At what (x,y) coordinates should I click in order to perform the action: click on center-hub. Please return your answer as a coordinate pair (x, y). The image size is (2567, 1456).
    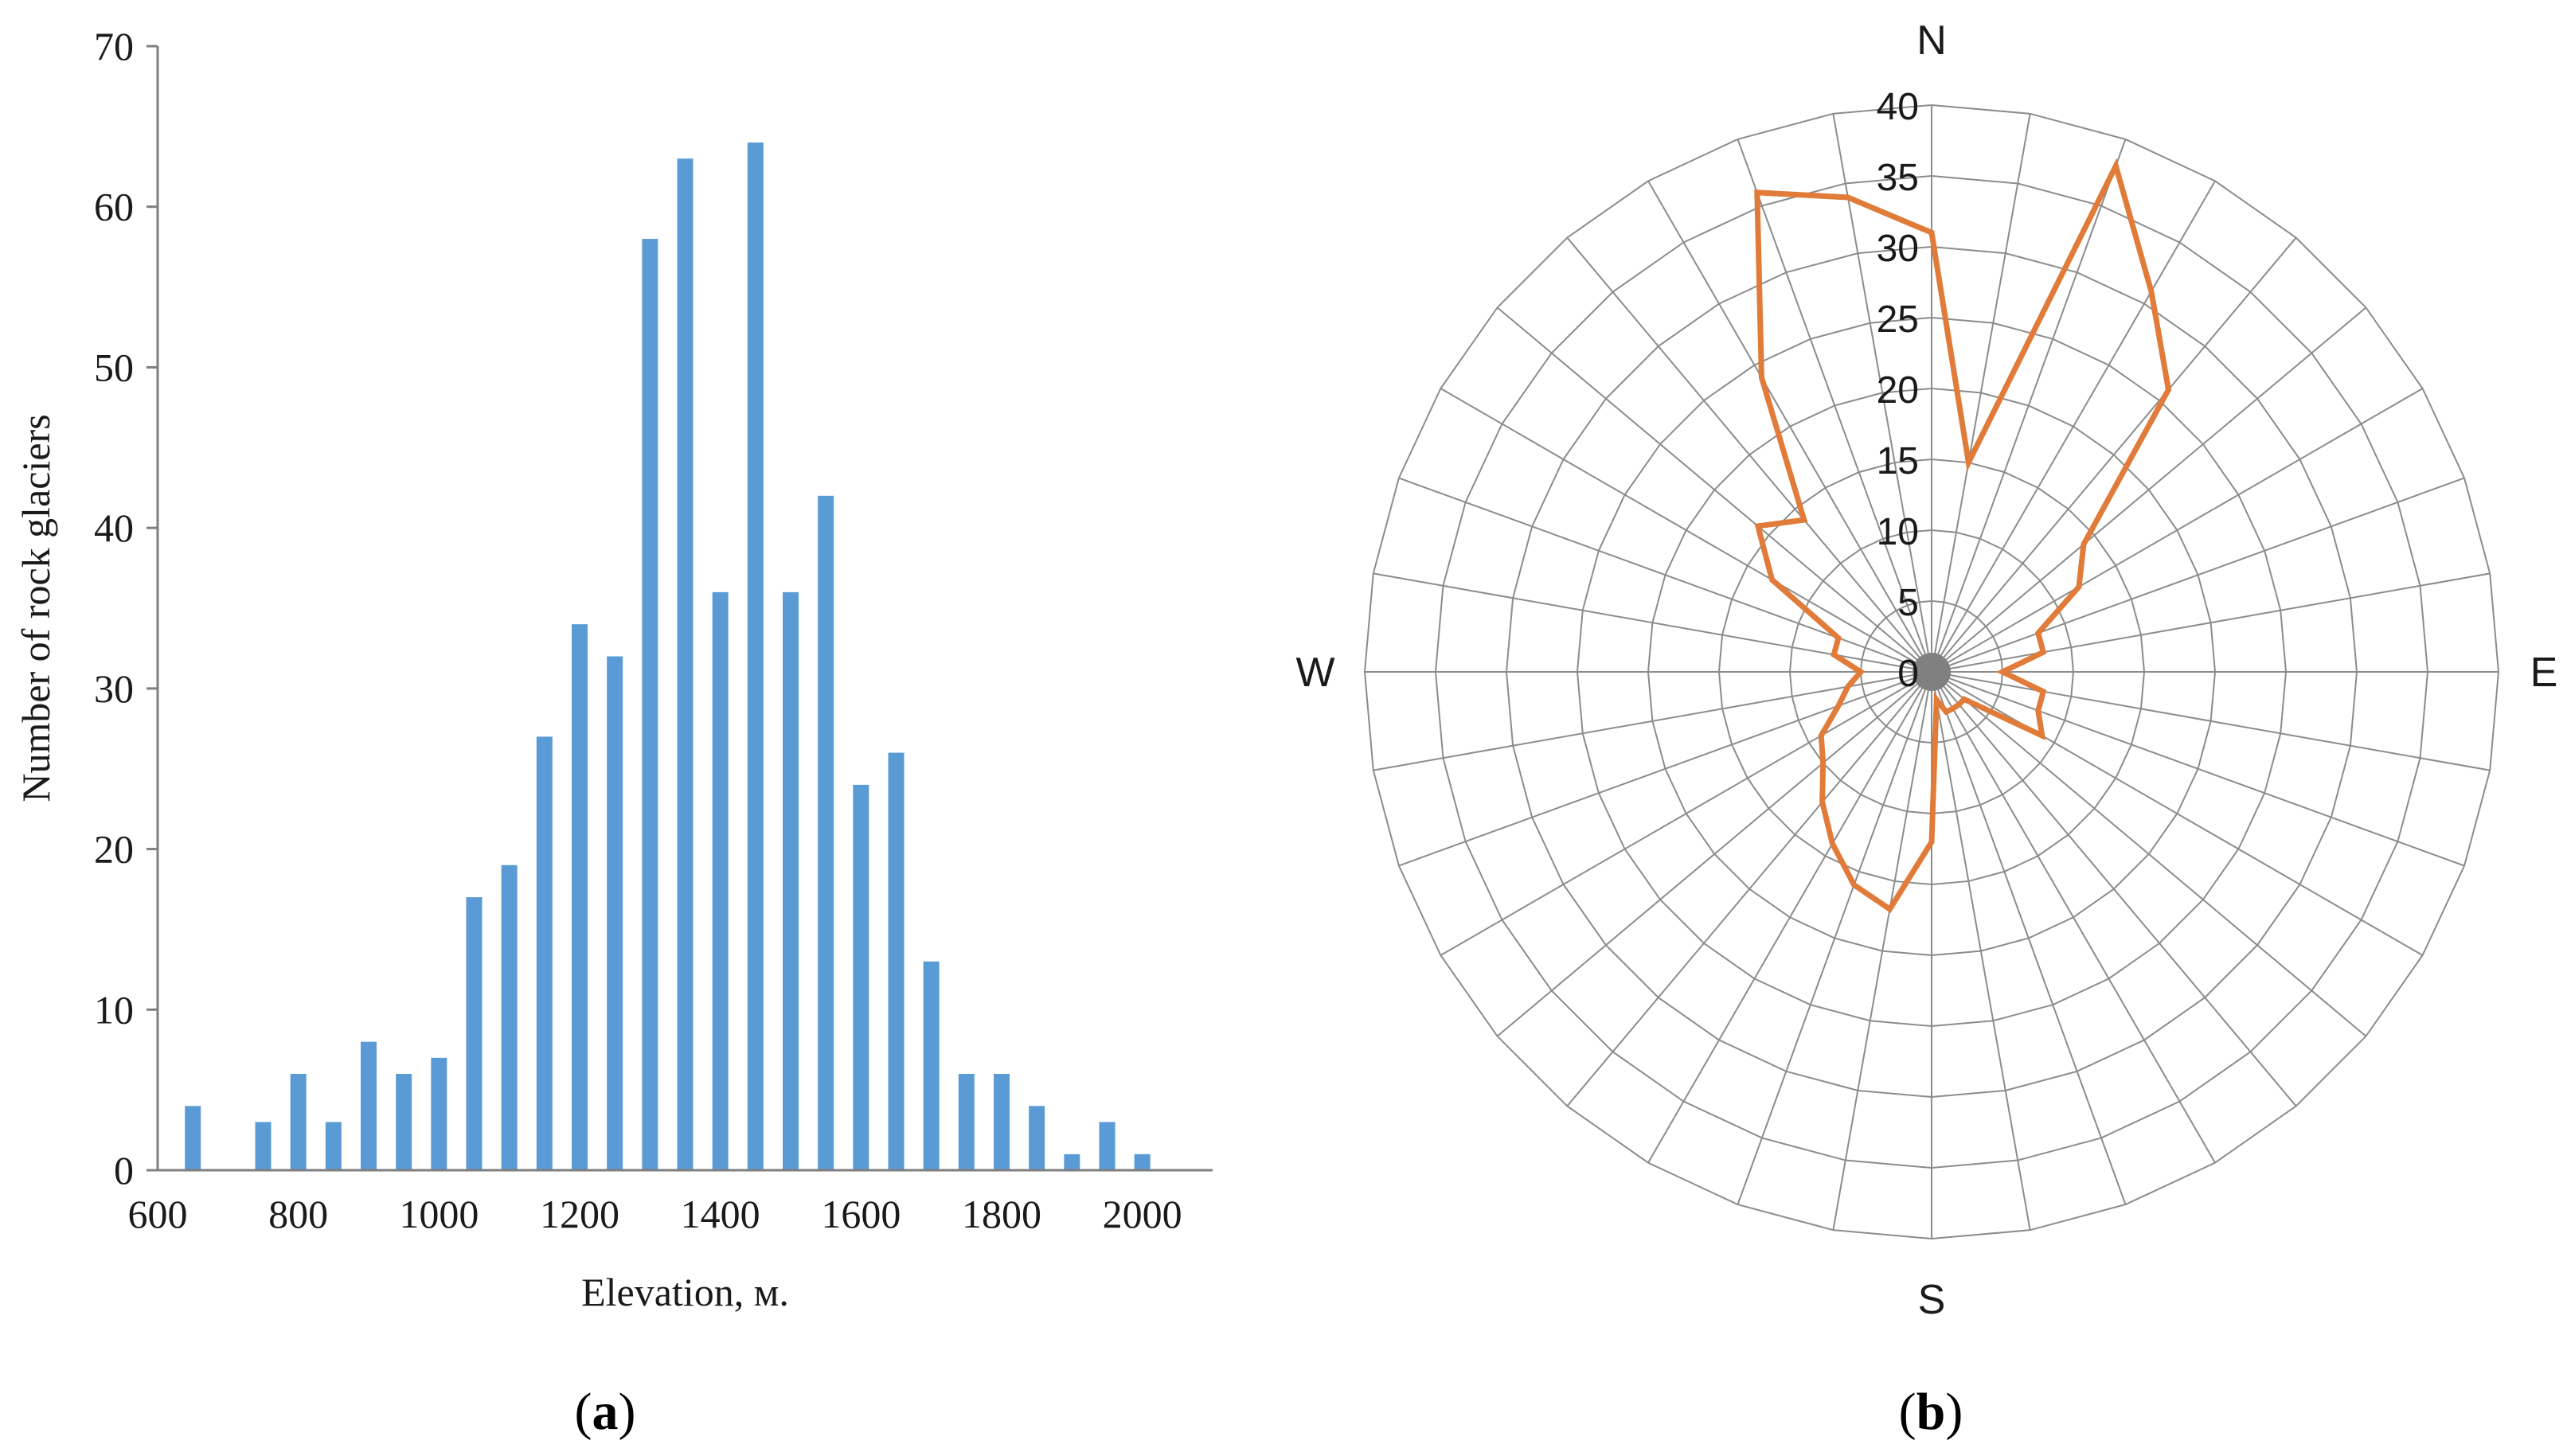
    Looking at the image, I should click on (1932, 672).